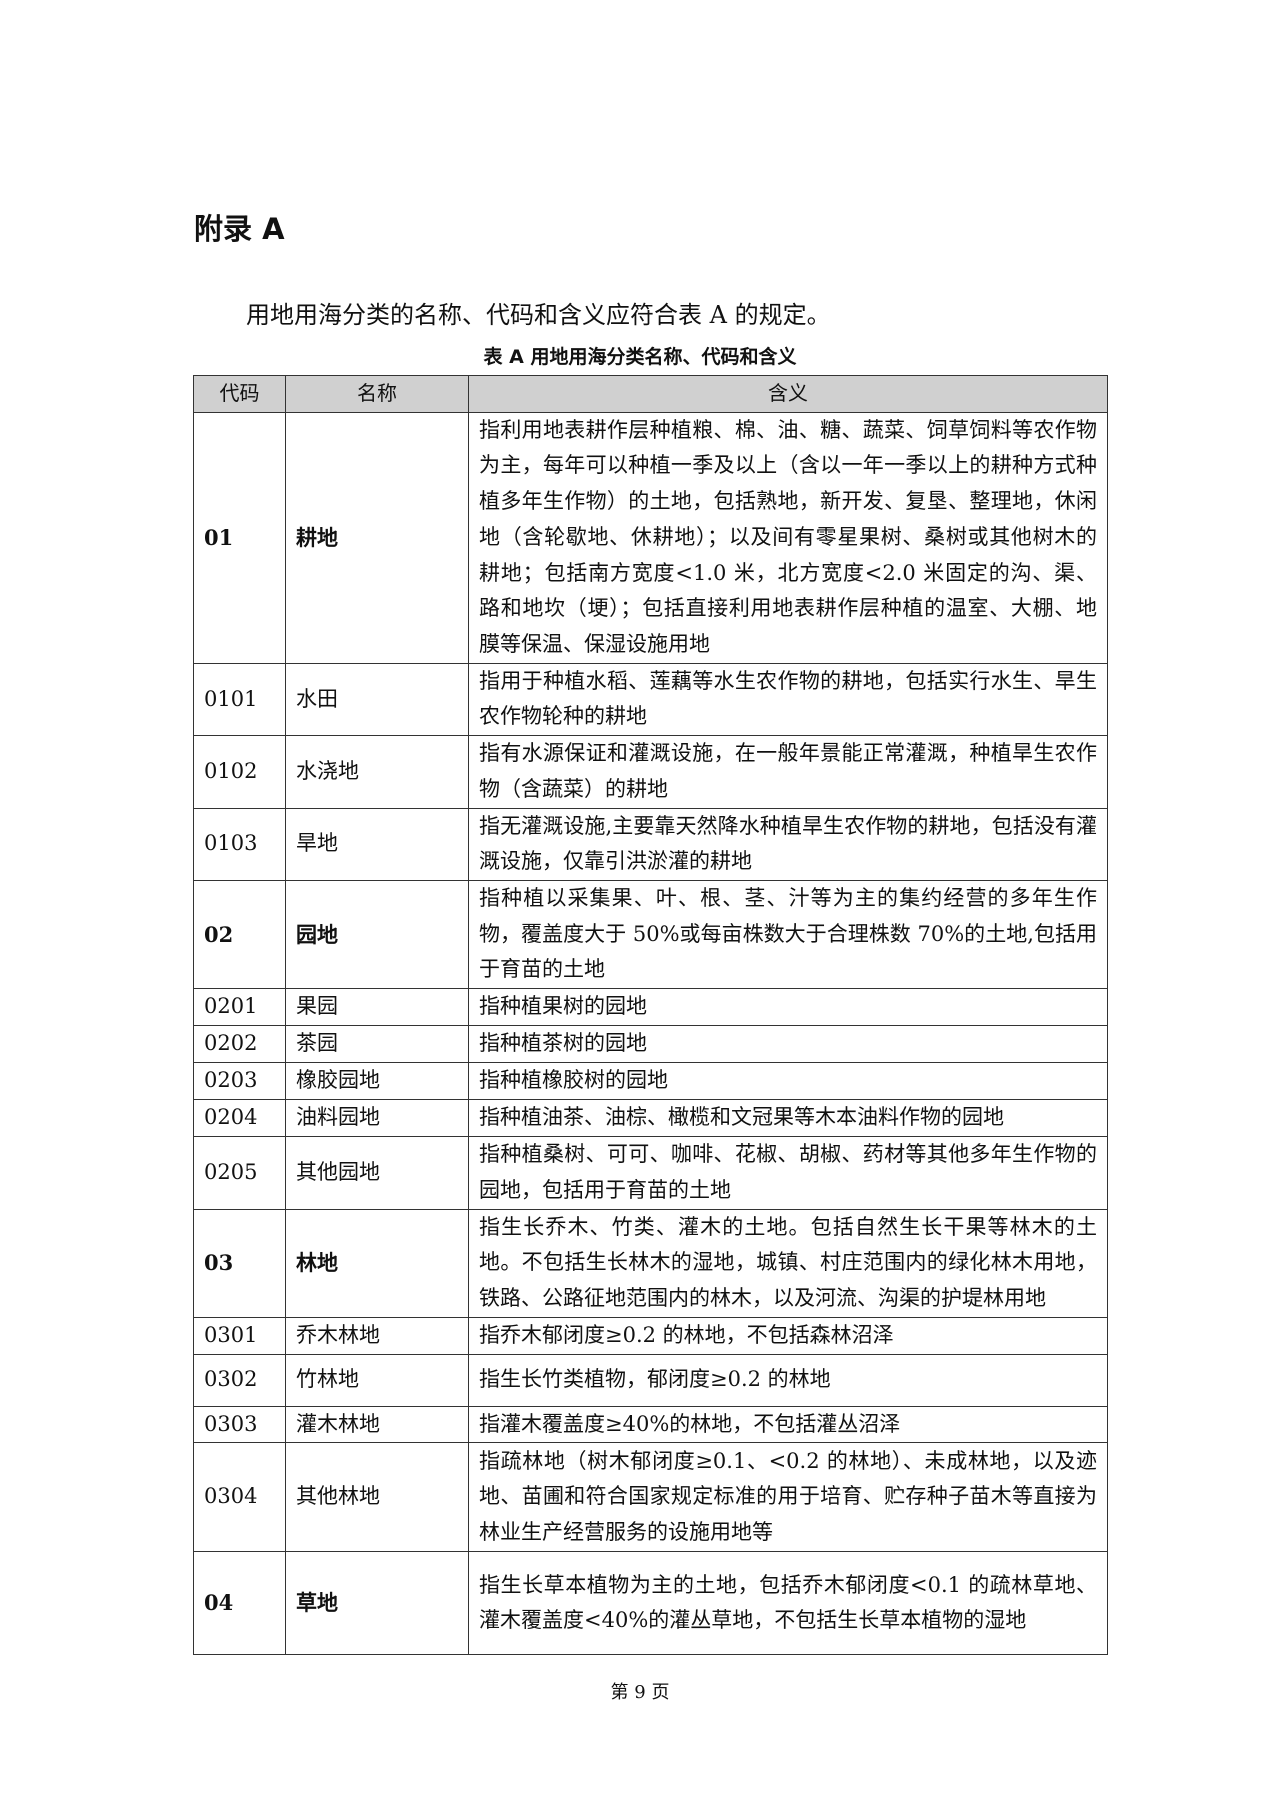  I want to click on cell-name: 旱地, so click(377, 844).